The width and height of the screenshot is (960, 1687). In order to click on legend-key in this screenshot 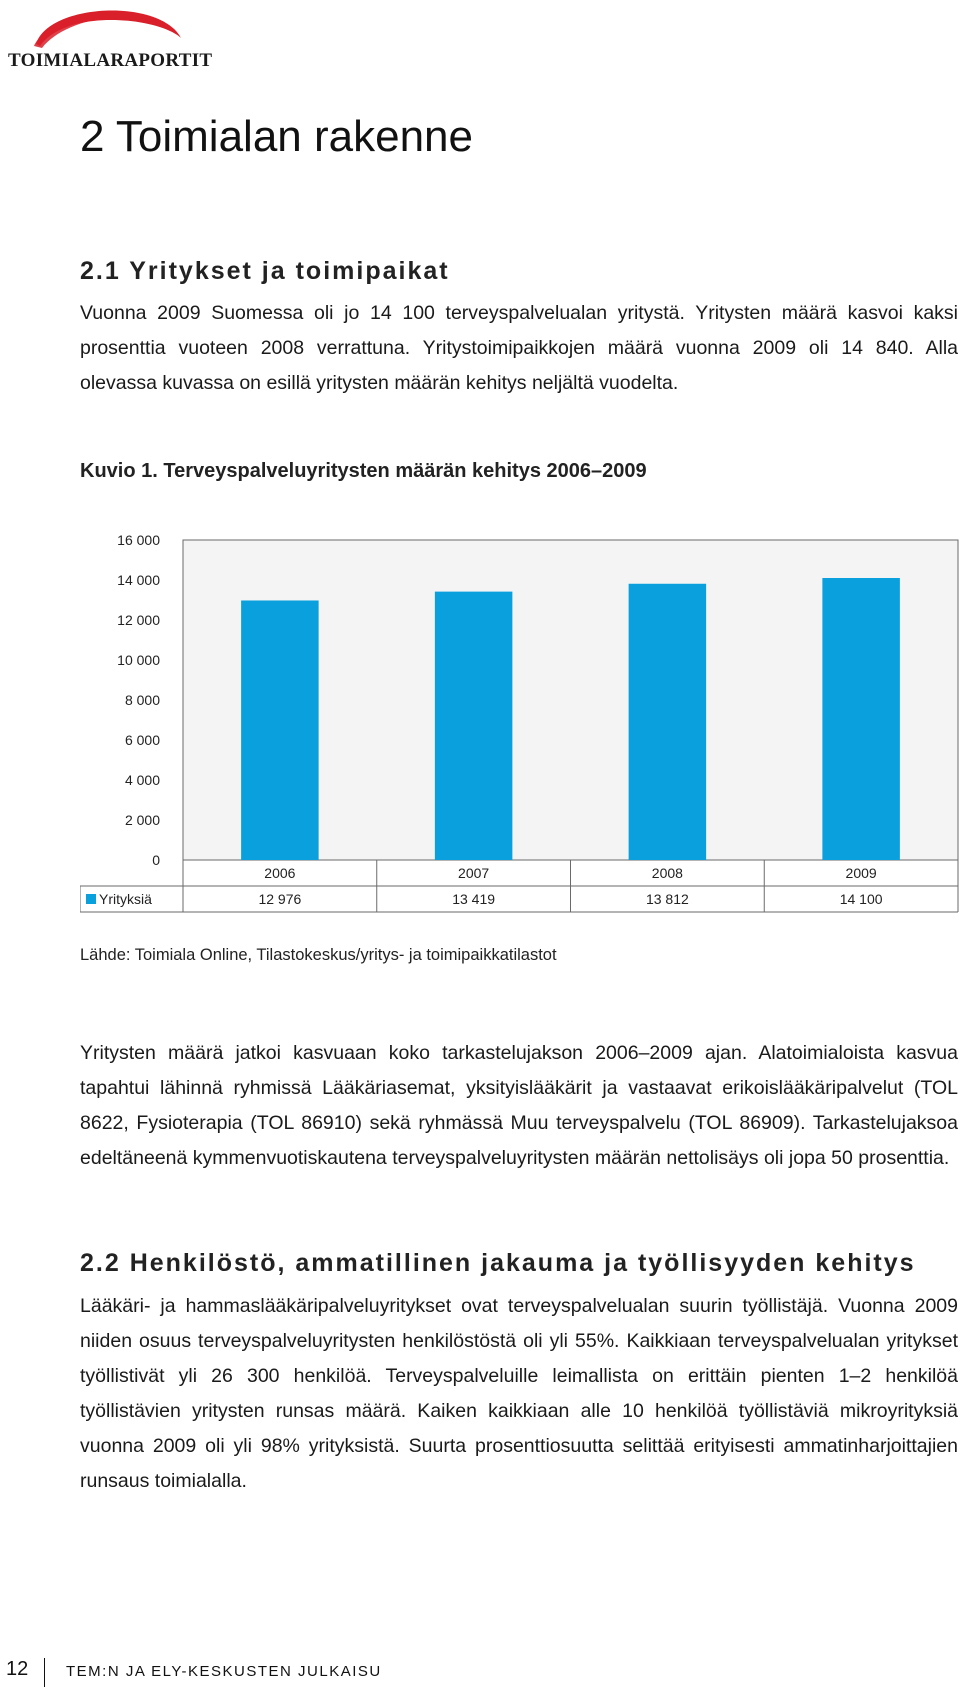, I will do `click(91, 899)`.